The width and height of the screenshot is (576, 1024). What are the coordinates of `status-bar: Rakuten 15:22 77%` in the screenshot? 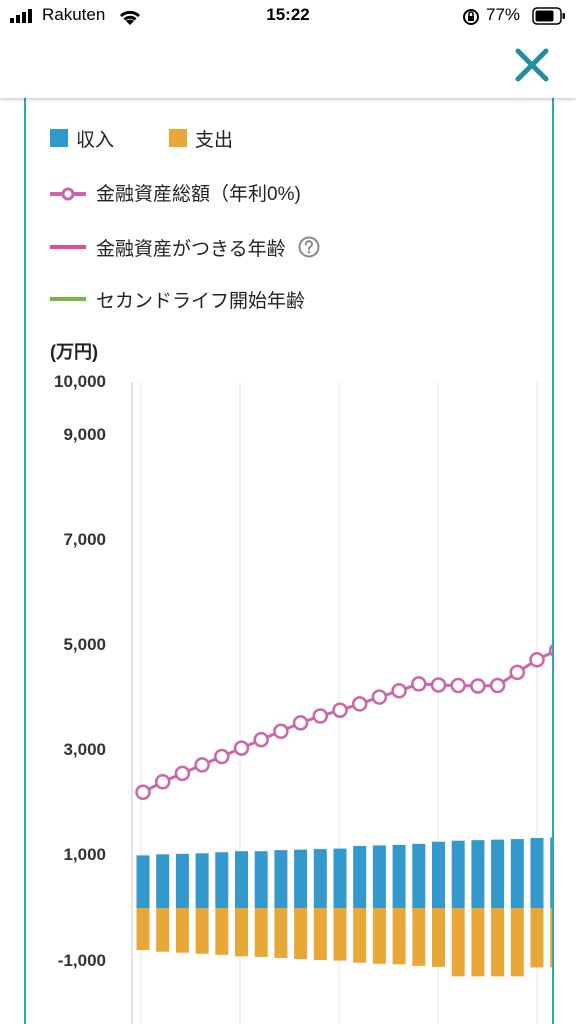 It's located at (288, 17).